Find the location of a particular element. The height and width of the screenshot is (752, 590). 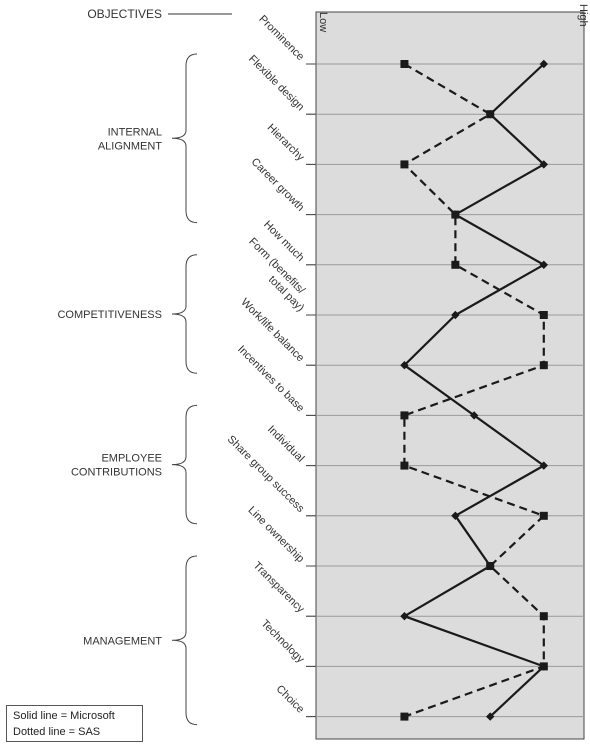

group-label: CONTRIBUTIONS is located at coordinates (116, 473).